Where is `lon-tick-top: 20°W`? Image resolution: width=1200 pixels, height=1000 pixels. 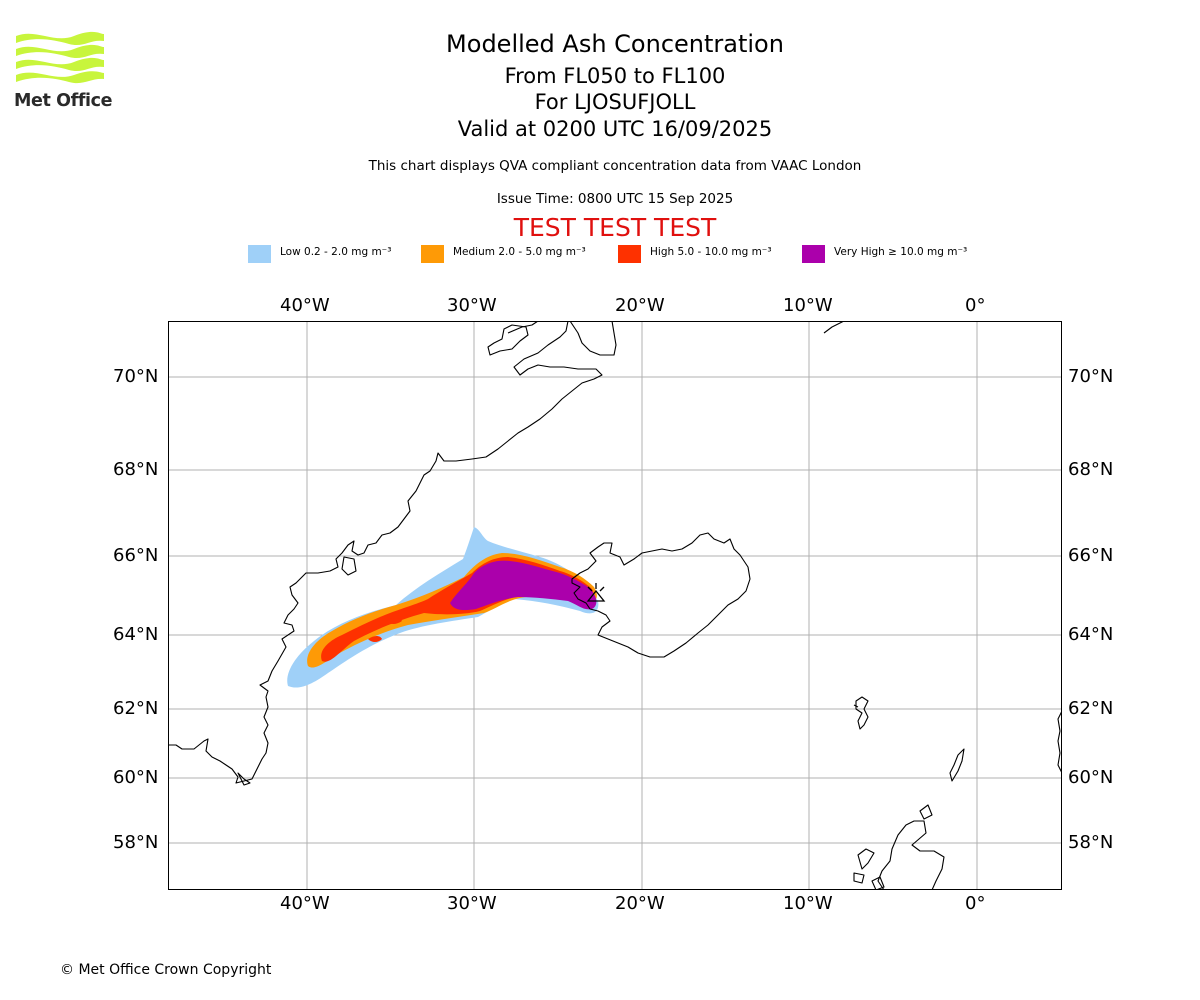
lon-tick-top: 20°W is located at coordinates (640, 305).